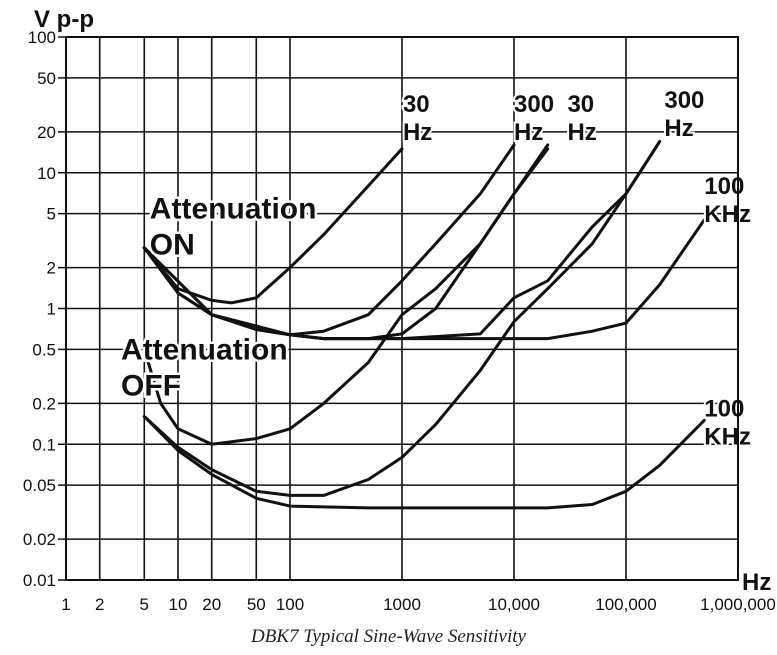 The width and height of the screenshot is (777, 655). Describe the element at coordinates (64, 19) in the screenshot. I see `y-axis-label: V p-p` at that location.